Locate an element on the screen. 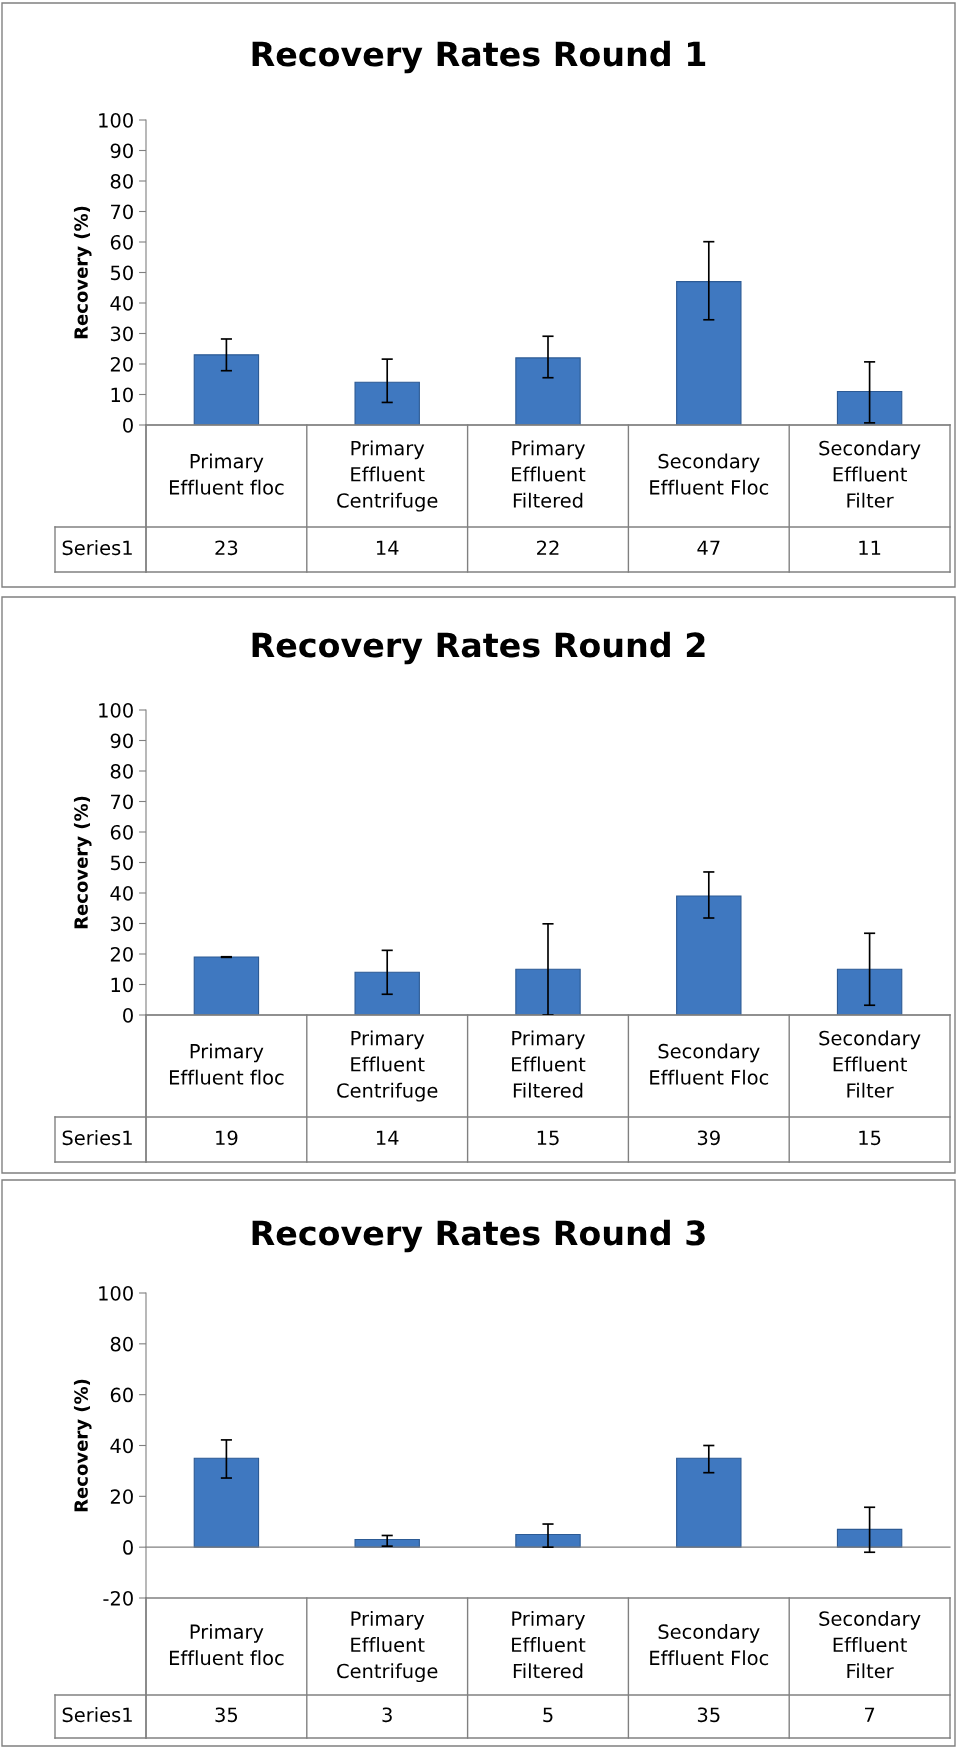  chart-title: Recovery Rates Round 3 is located at coordinates (478, 1236).